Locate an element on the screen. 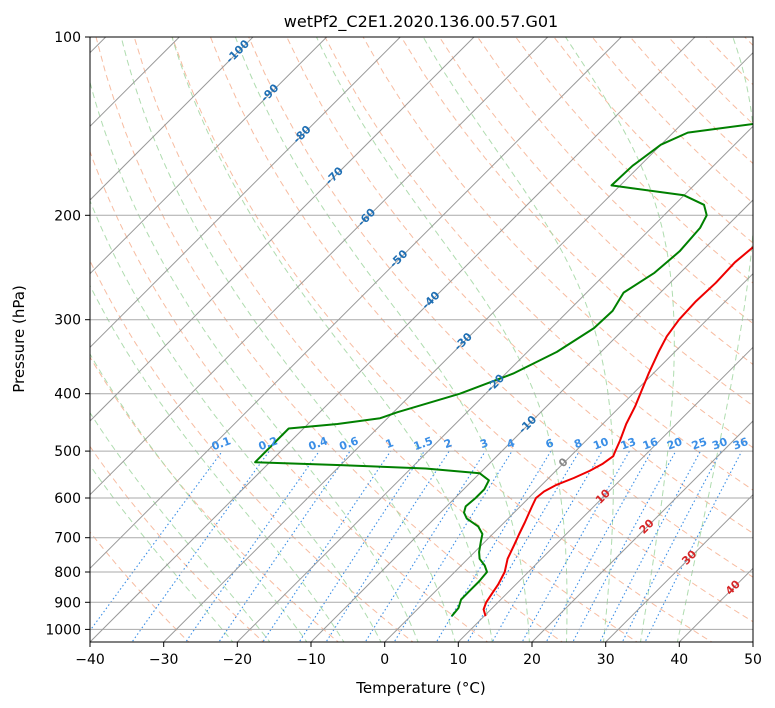  x-tick-label: 10 is located at coordinates (458, 660).